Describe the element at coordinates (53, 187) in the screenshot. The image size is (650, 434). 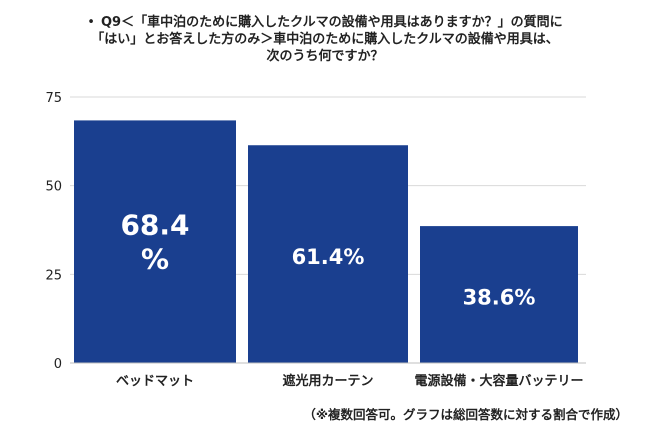
I see `y-tick-label-50: 50` at that location.